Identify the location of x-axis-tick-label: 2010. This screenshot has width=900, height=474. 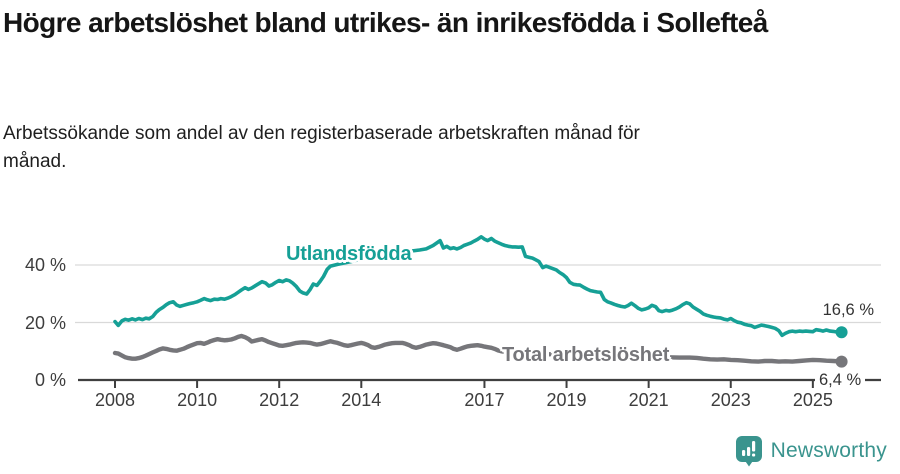
(197, 400).